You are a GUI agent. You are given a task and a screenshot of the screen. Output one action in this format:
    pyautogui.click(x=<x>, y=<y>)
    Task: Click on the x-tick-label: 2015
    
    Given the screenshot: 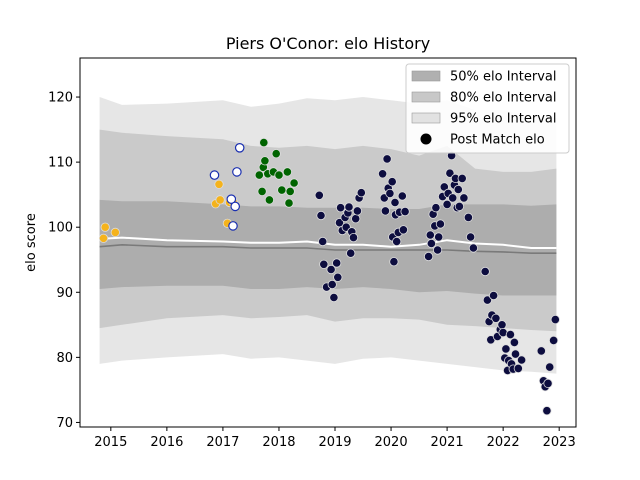 What is the action you would take?
    pyautogui.click(x=110, y=442)
    